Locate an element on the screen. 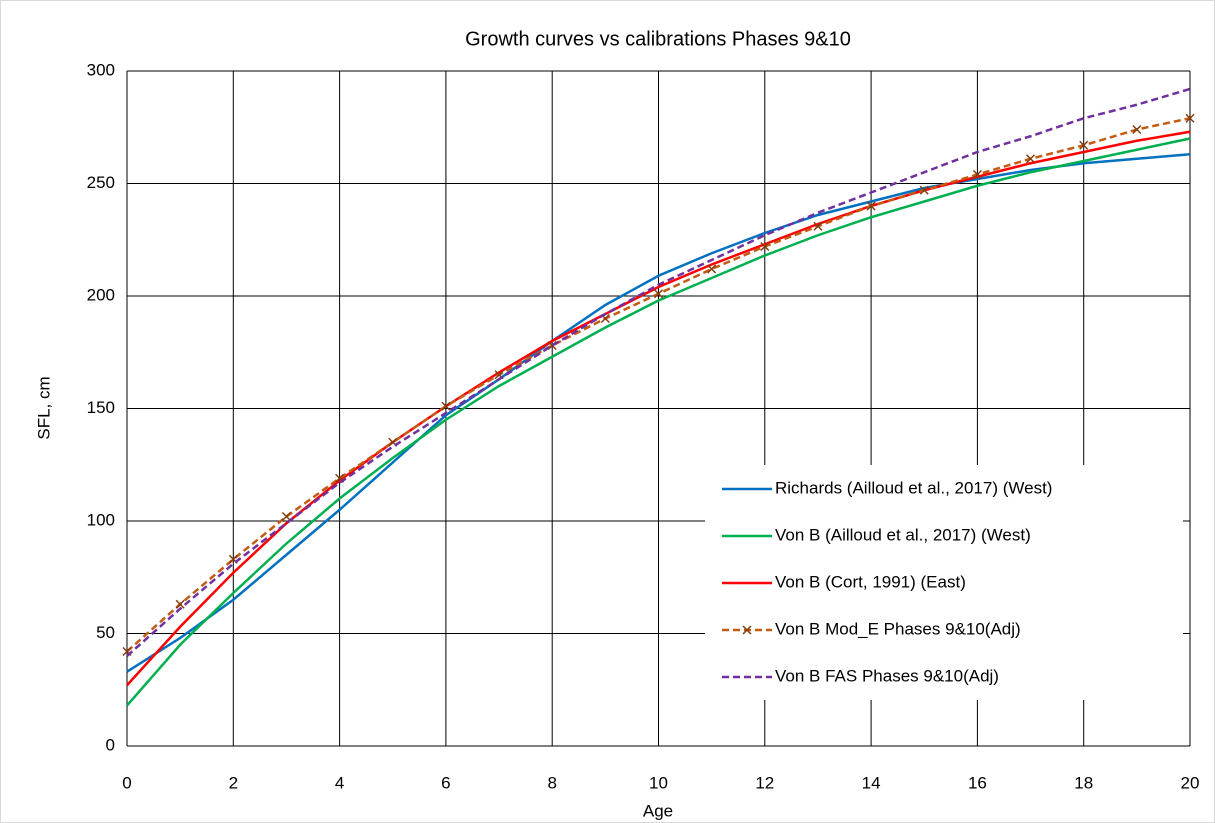 The image size is (1215, 823). legend-label: Von B (Cort, 1991) (East) is located at coordinates (870, 581).